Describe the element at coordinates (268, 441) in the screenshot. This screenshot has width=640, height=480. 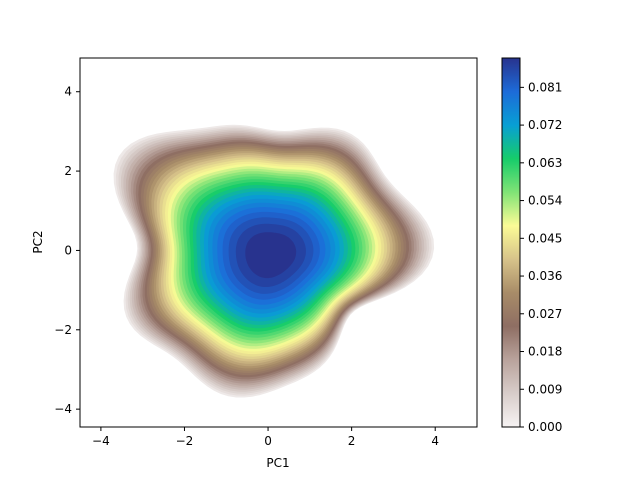
I see `x-tick-label: 0` at that location.